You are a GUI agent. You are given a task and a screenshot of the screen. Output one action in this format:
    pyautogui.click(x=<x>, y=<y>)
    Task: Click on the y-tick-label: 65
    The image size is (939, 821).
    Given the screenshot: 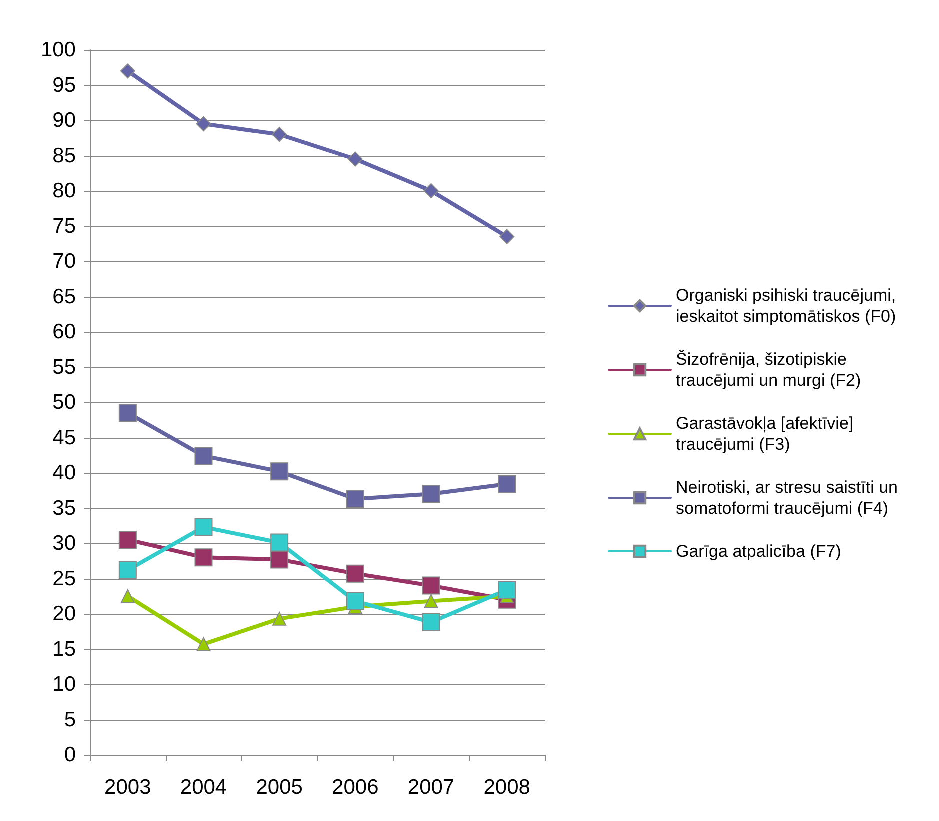 What is the action you would take?
    pyautogui.click(x=64, y=296)
    